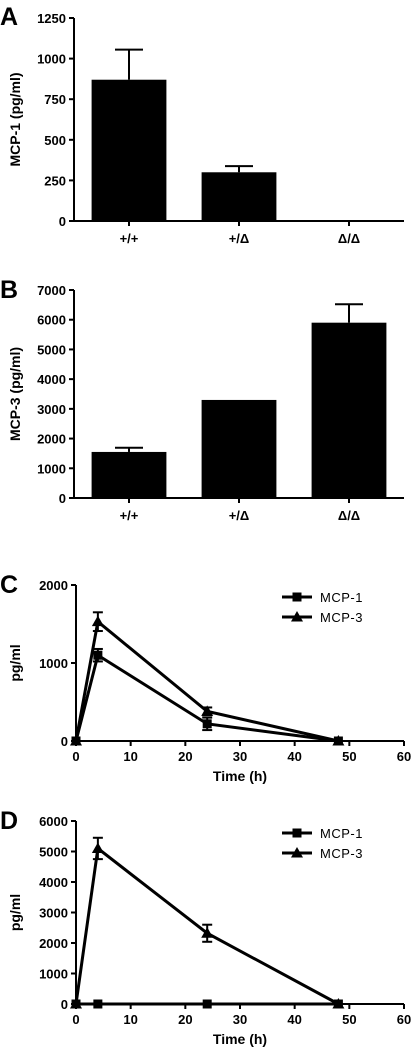 Image resolution: width=417 pixels, height=1050 pixels. What do you see at coordinates (9, 290) in the screenshot?
I see `panel-letter: B` at bounding box center [9, 290].